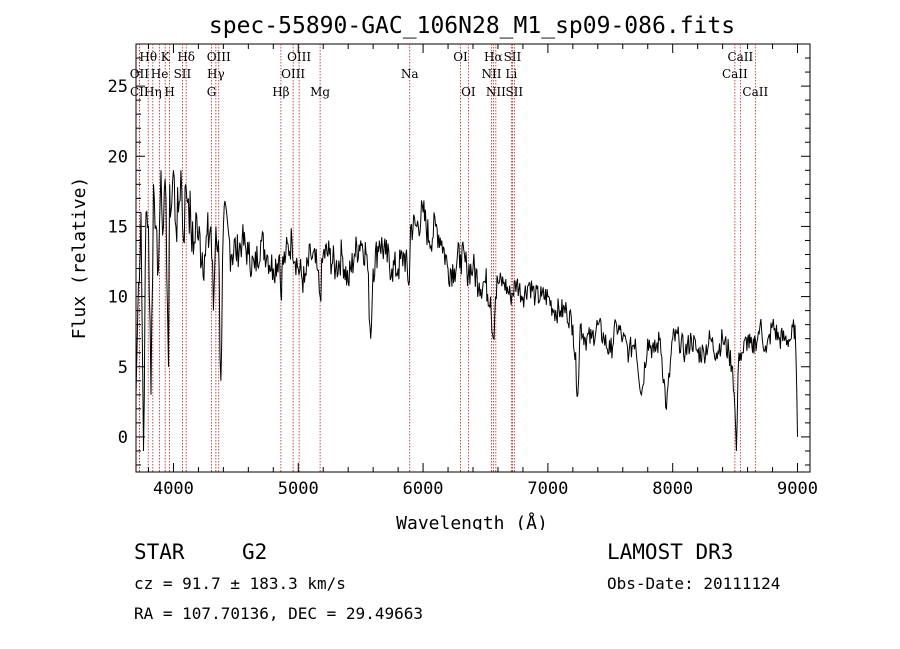 The width and height of the screenshot is (900, 649). What do you see at coordinates (320, 92) in the screenshot?
I see `line-label: Mg` at bounding box center [320, 92].